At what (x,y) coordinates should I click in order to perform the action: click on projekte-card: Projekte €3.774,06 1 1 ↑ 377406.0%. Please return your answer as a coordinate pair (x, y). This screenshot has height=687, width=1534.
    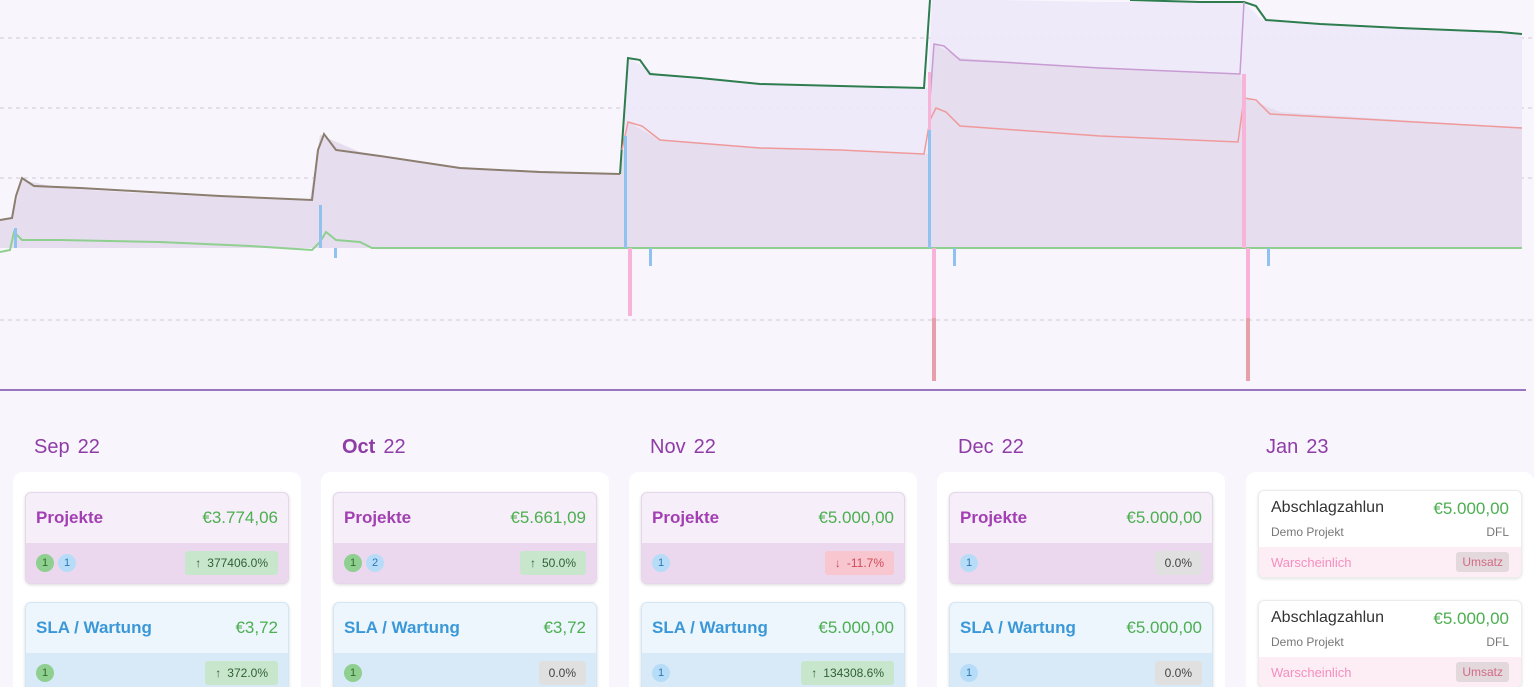
    Looking at the image, I should click on (157, 538).